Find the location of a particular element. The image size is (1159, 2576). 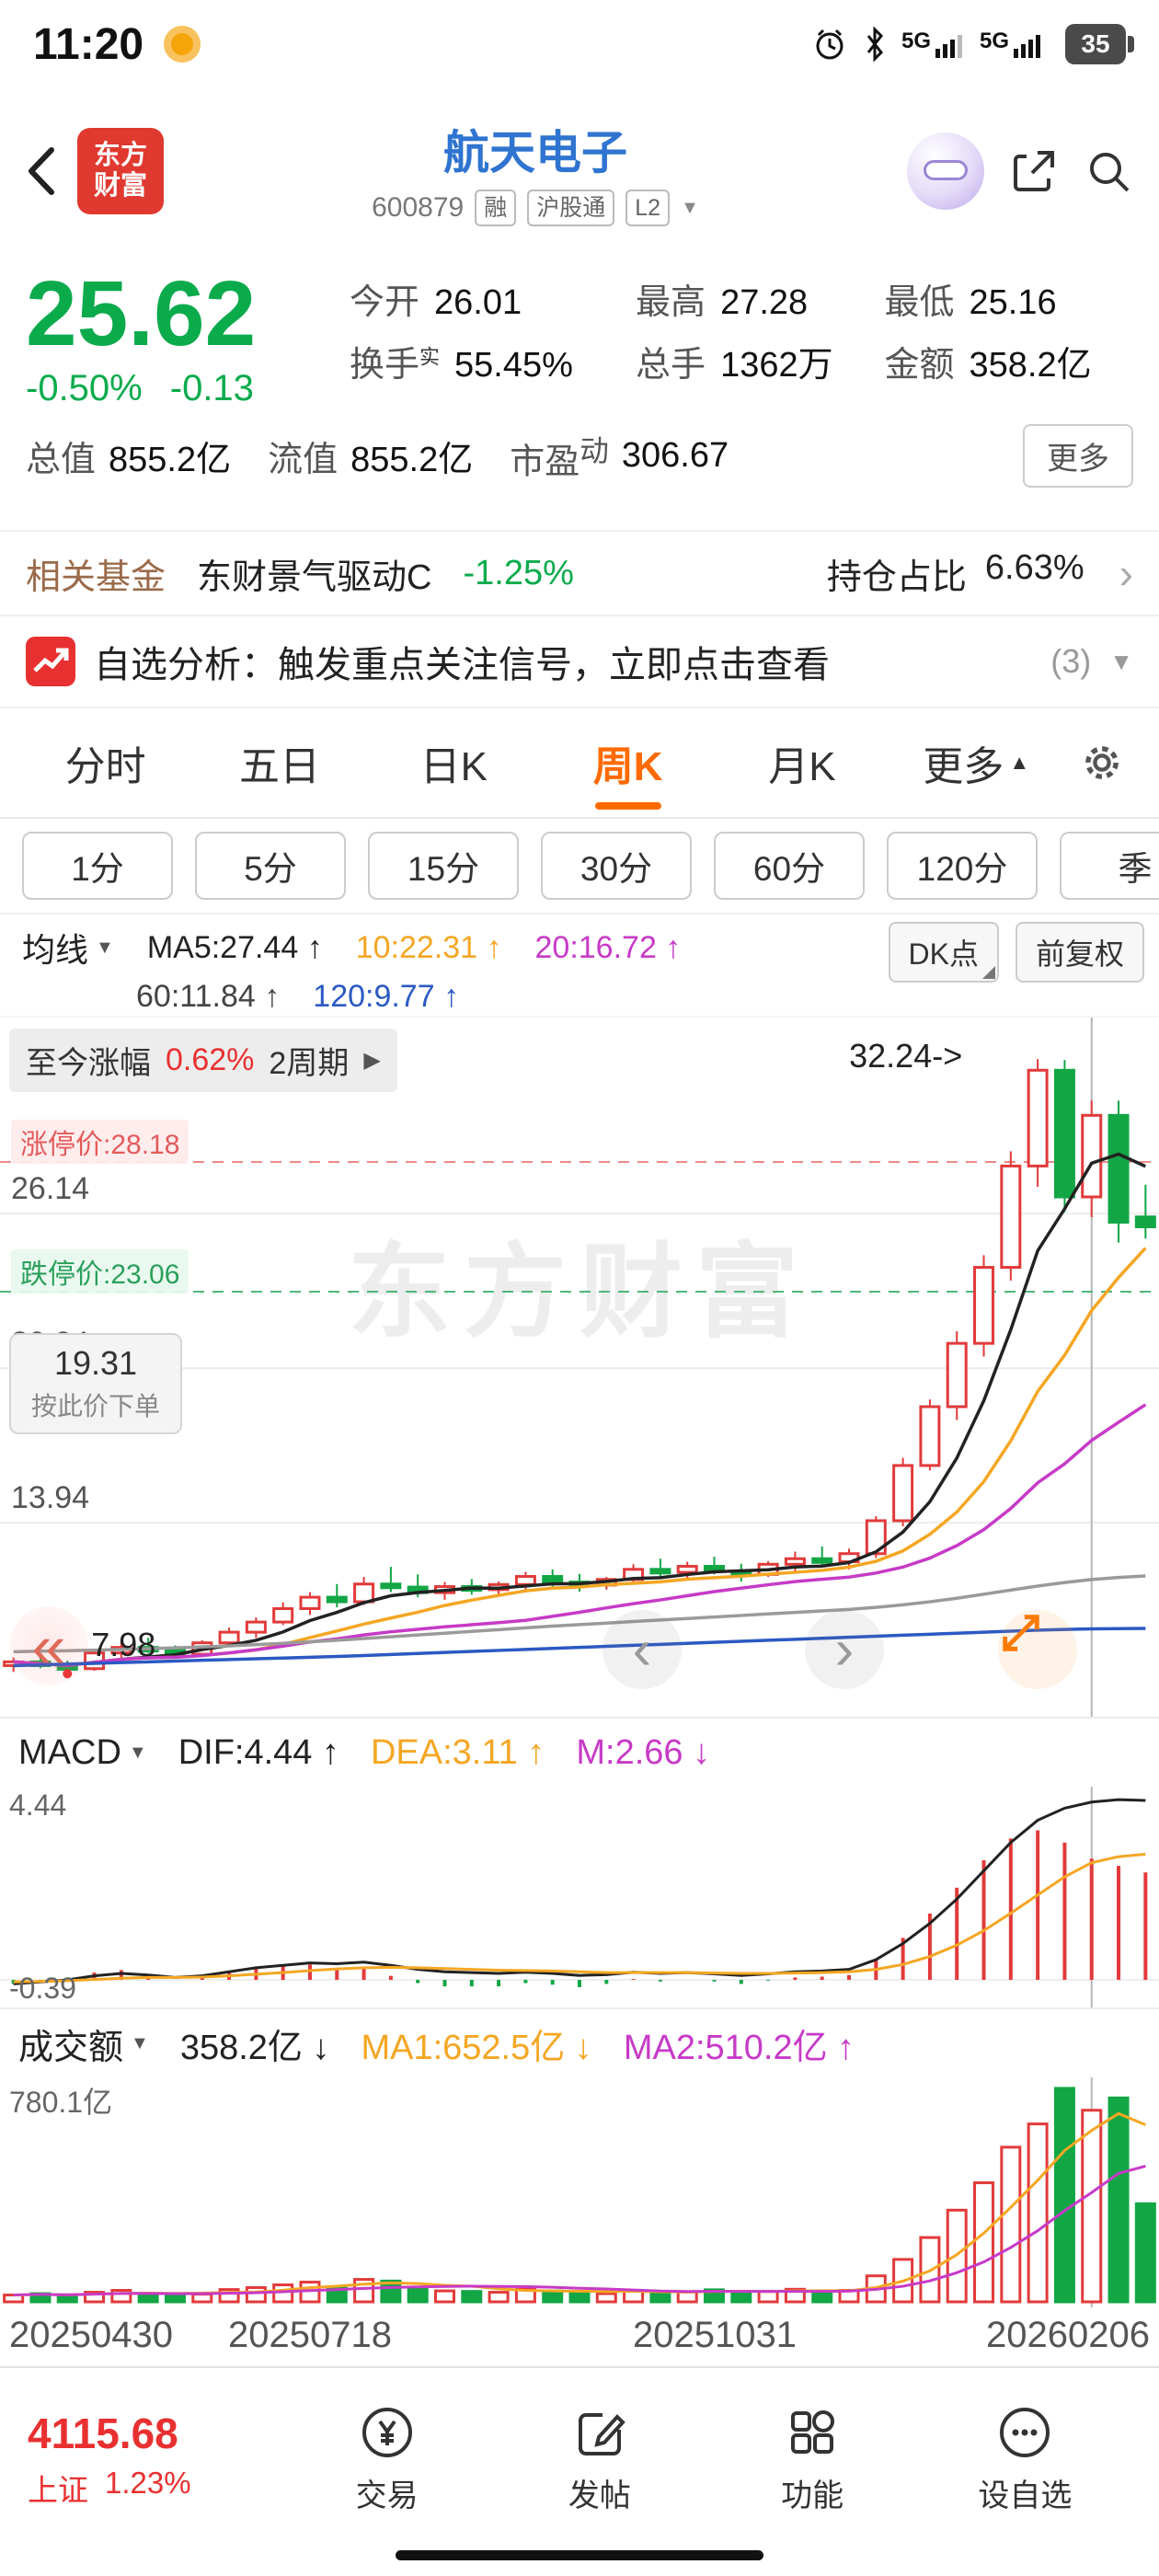

period-1min-button: 1分 is located at coordinates (97, 866).